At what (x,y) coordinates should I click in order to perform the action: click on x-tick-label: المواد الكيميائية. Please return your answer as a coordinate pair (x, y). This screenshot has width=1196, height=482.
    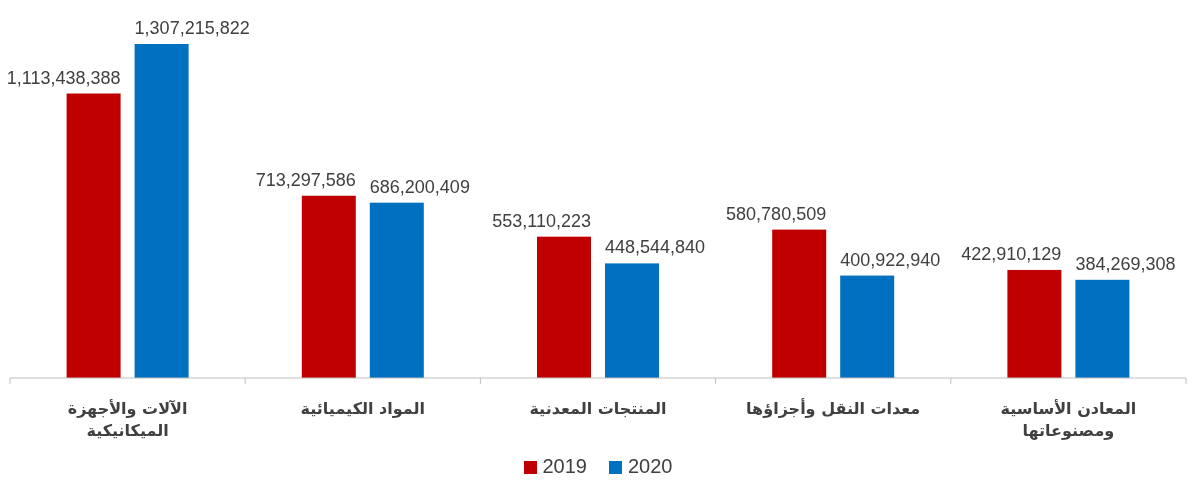
    Looking at the image, I should click on (362, 409).